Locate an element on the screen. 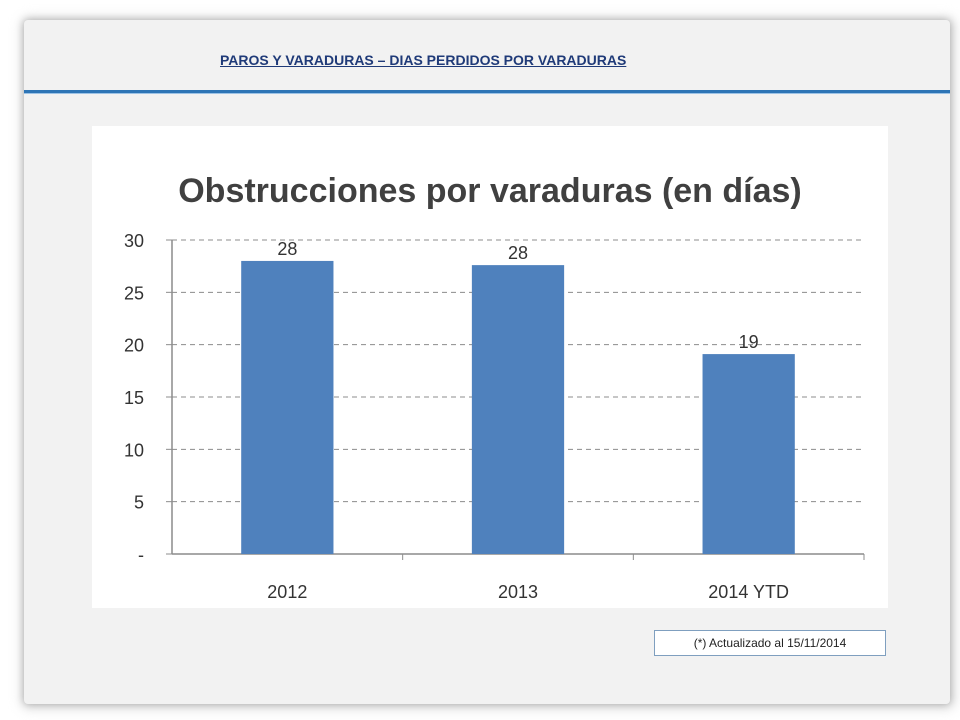 This screenshot has width=960, height=720. chart-title: Obstrucciones por varaduras (en días) is located at coordinates (490, 191).